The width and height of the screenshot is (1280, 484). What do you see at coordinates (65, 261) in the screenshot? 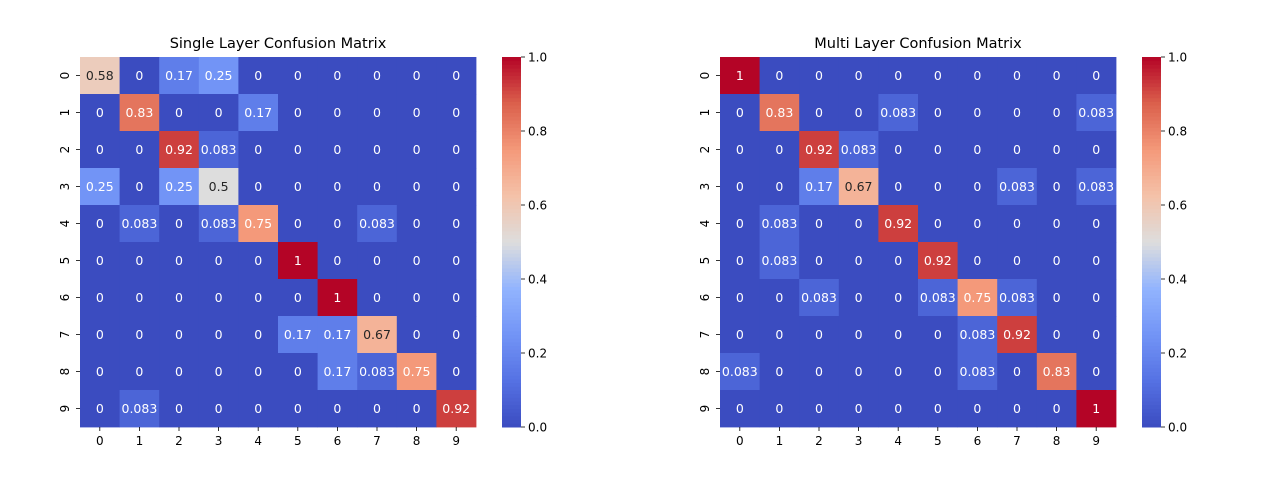
I see `y-tick-label: 5` at bounding box center [65, 261].